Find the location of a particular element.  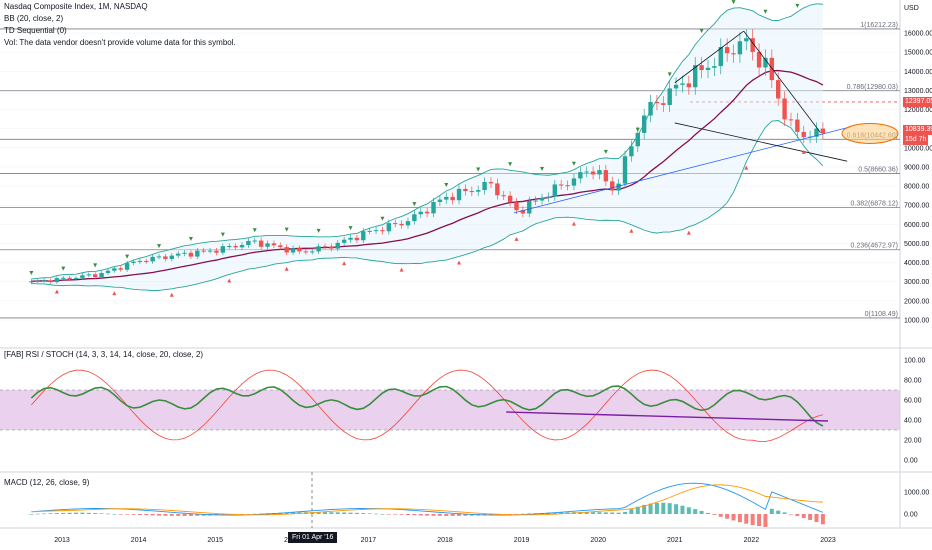

price-tick-label: 5000.00 is located at coordinates (916, 244).